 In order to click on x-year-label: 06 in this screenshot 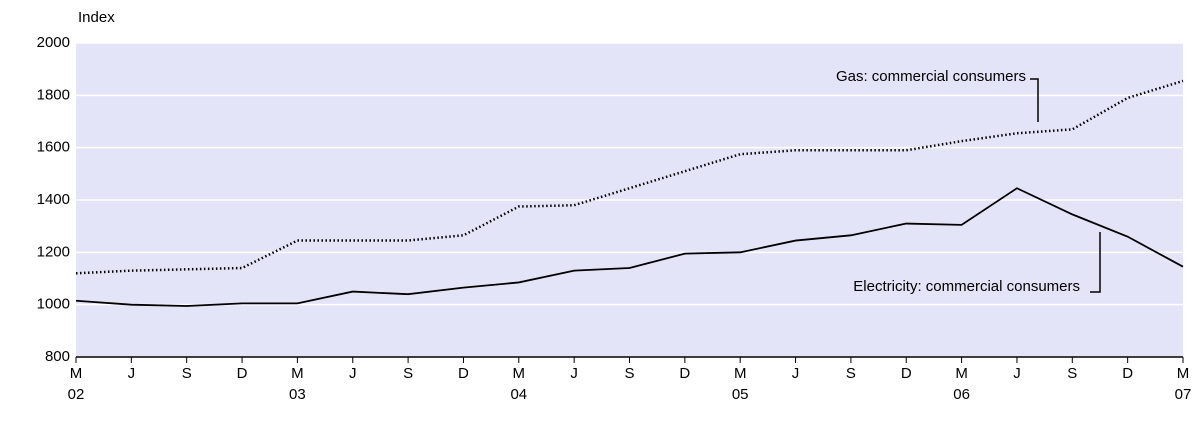, I will do `click(961, 394)`.